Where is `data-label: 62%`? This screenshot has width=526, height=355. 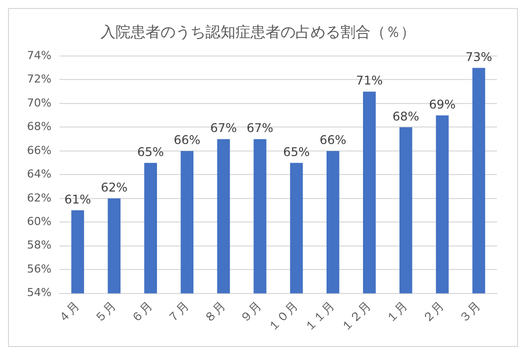
data-label: 62% is located at coordinates (114, 187).